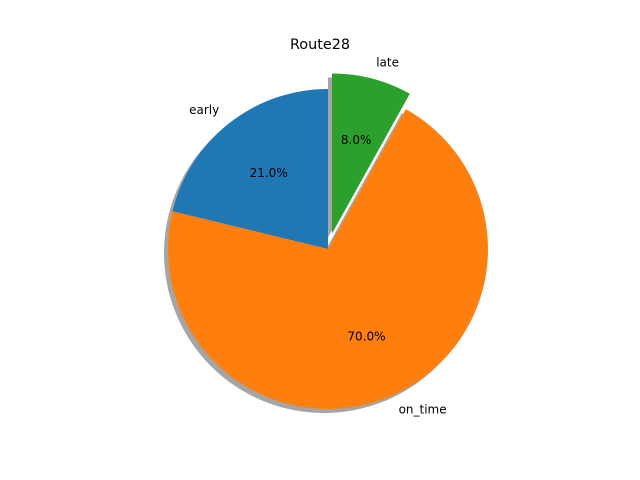  Describe the element at coordinates (366, 336) in the screenshot. I see `slice-percent-on-time: 70.0%` at that location.